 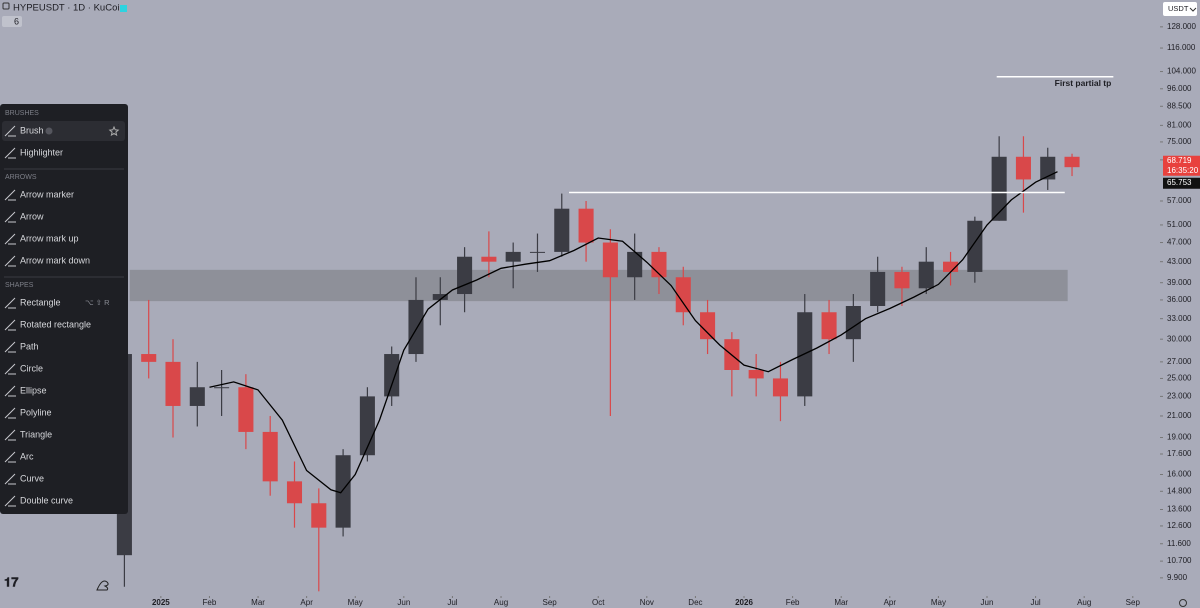 I want to click on symbol-icon, so click(x=6, y=6).